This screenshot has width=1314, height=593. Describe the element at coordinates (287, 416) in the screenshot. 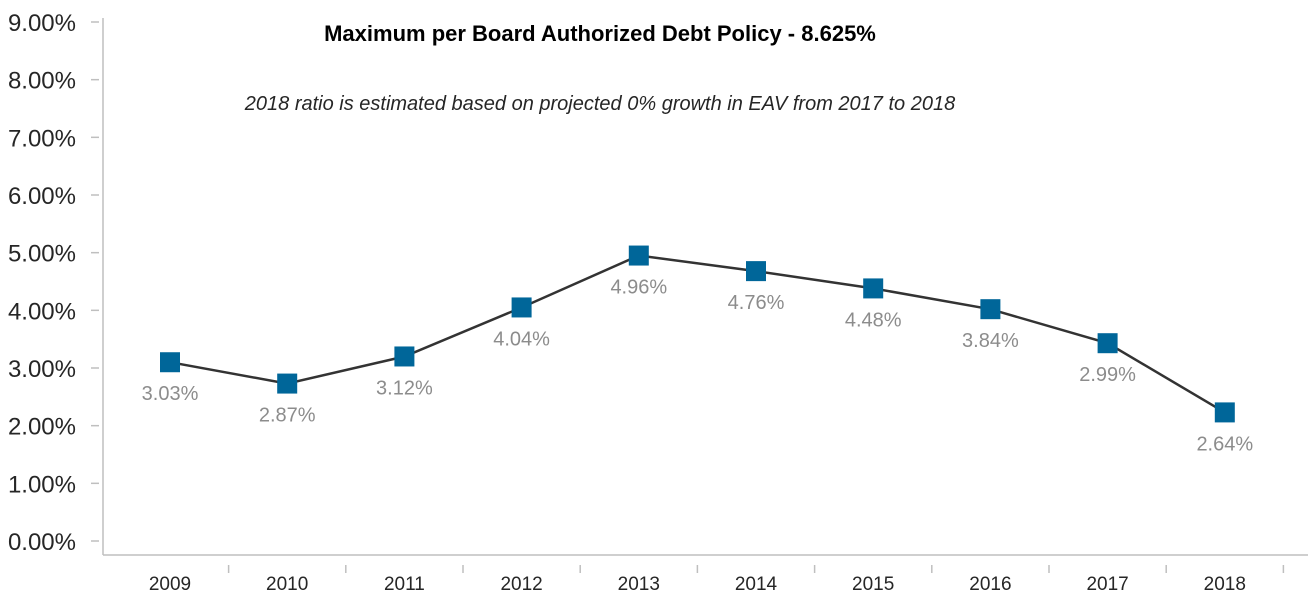

I see `data-label: 2.87%` at that location.